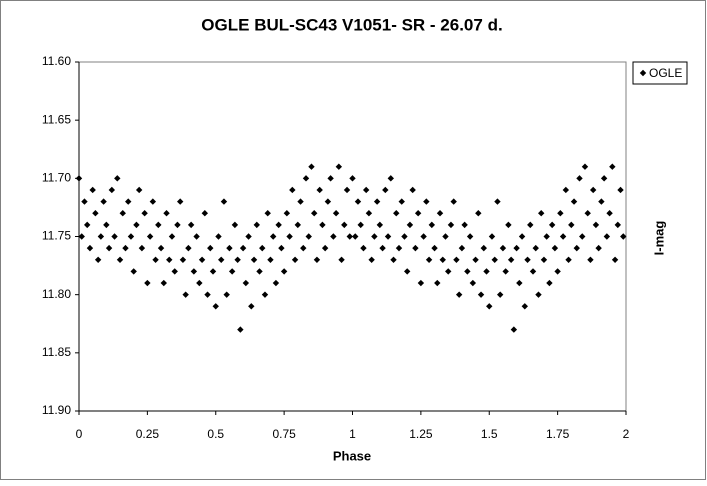 This screenshot has width=707, height=486. I want to click on y-tick-label: 11.75, so click(56, 236).